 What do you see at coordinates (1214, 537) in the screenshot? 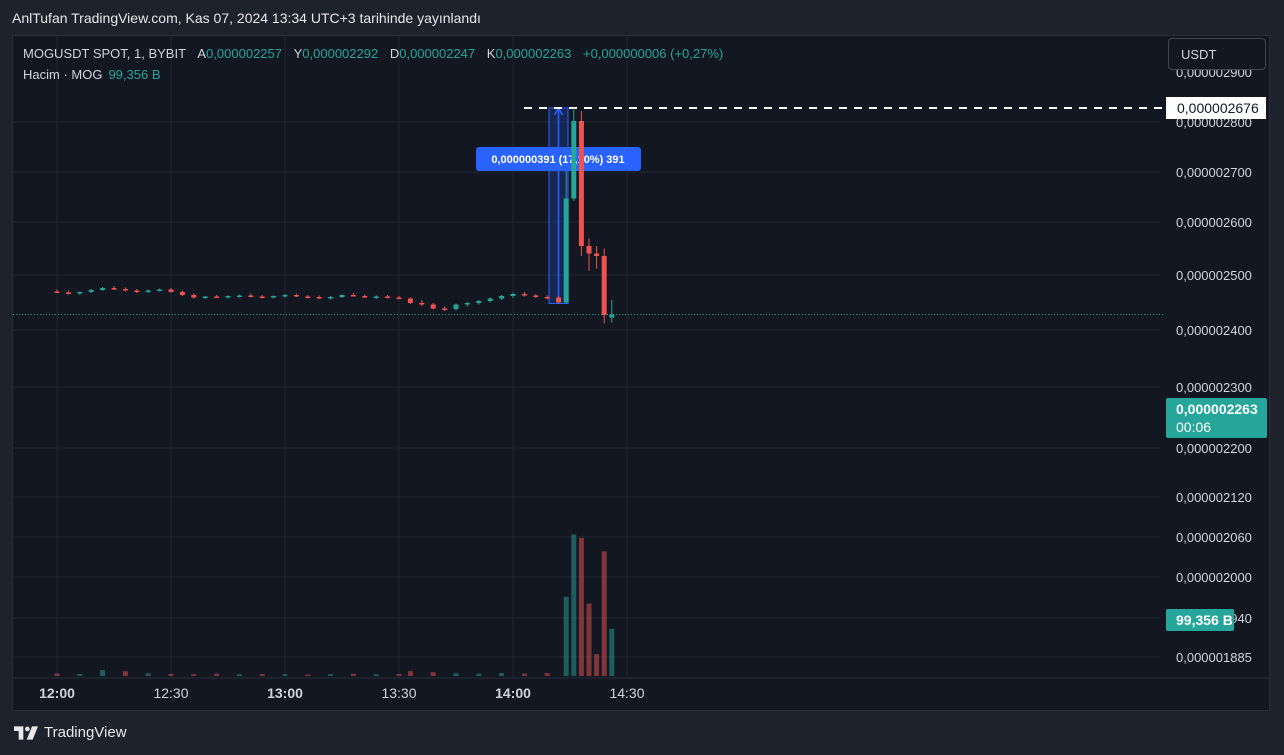
I see `volume-tick-label: 0,000002060` at bounding box center [1214, 537].